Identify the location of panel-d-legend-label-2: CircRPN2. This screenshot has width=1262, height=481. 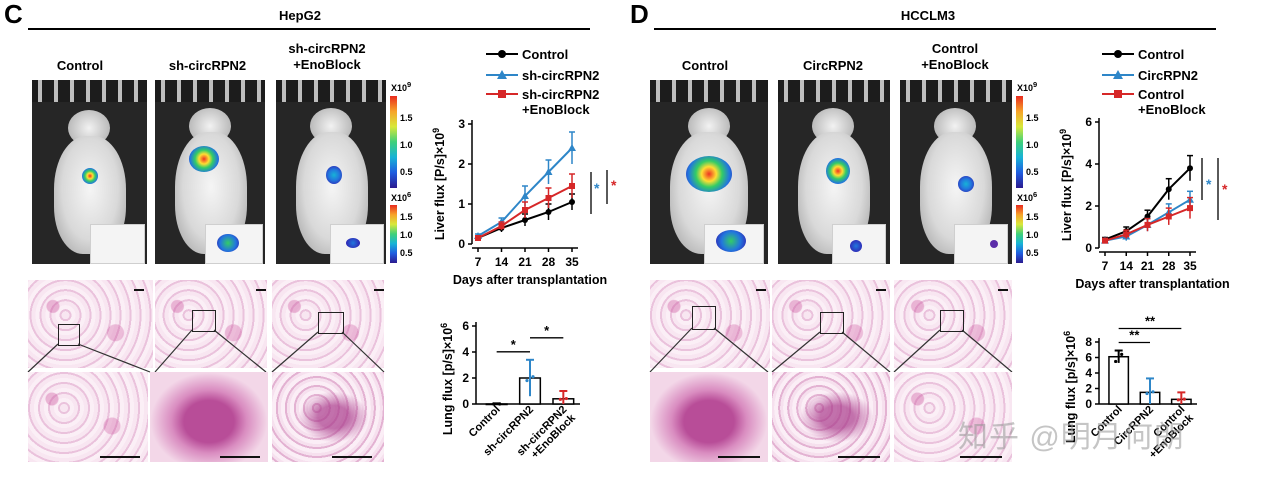
(1168, 75).